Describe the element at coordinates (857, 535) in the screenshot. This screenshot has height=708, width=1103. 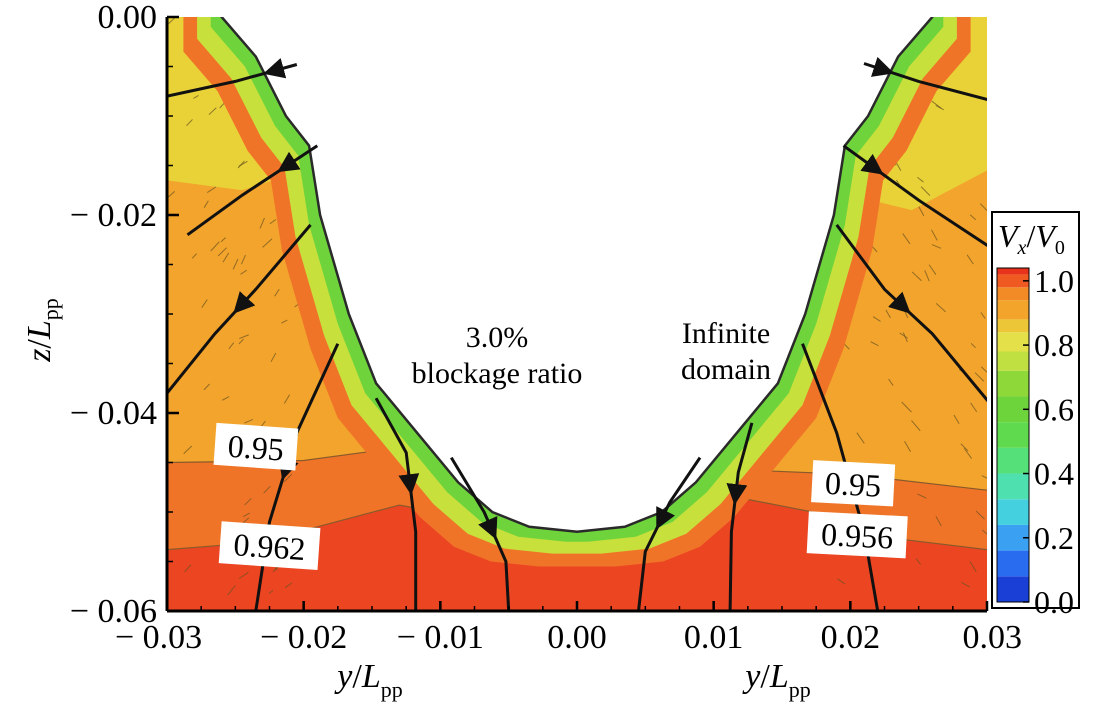
I see `contour-label-3: 0.956` at that location.